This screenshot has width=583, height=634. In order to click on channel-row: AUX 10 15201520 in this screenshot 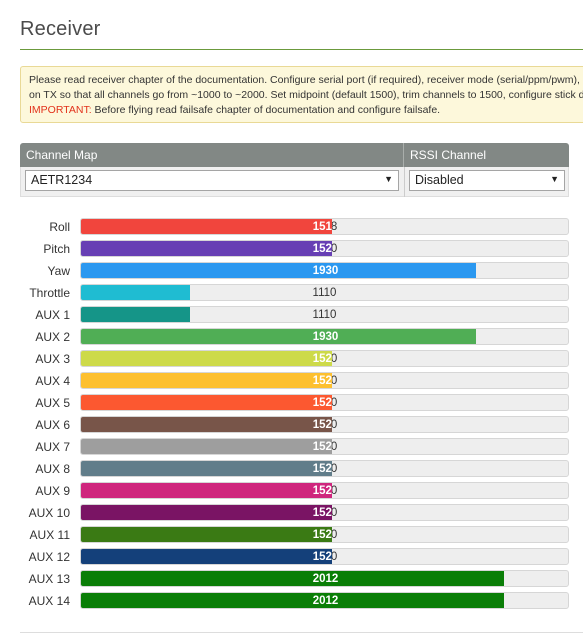, I will do `click(291, 513)`.